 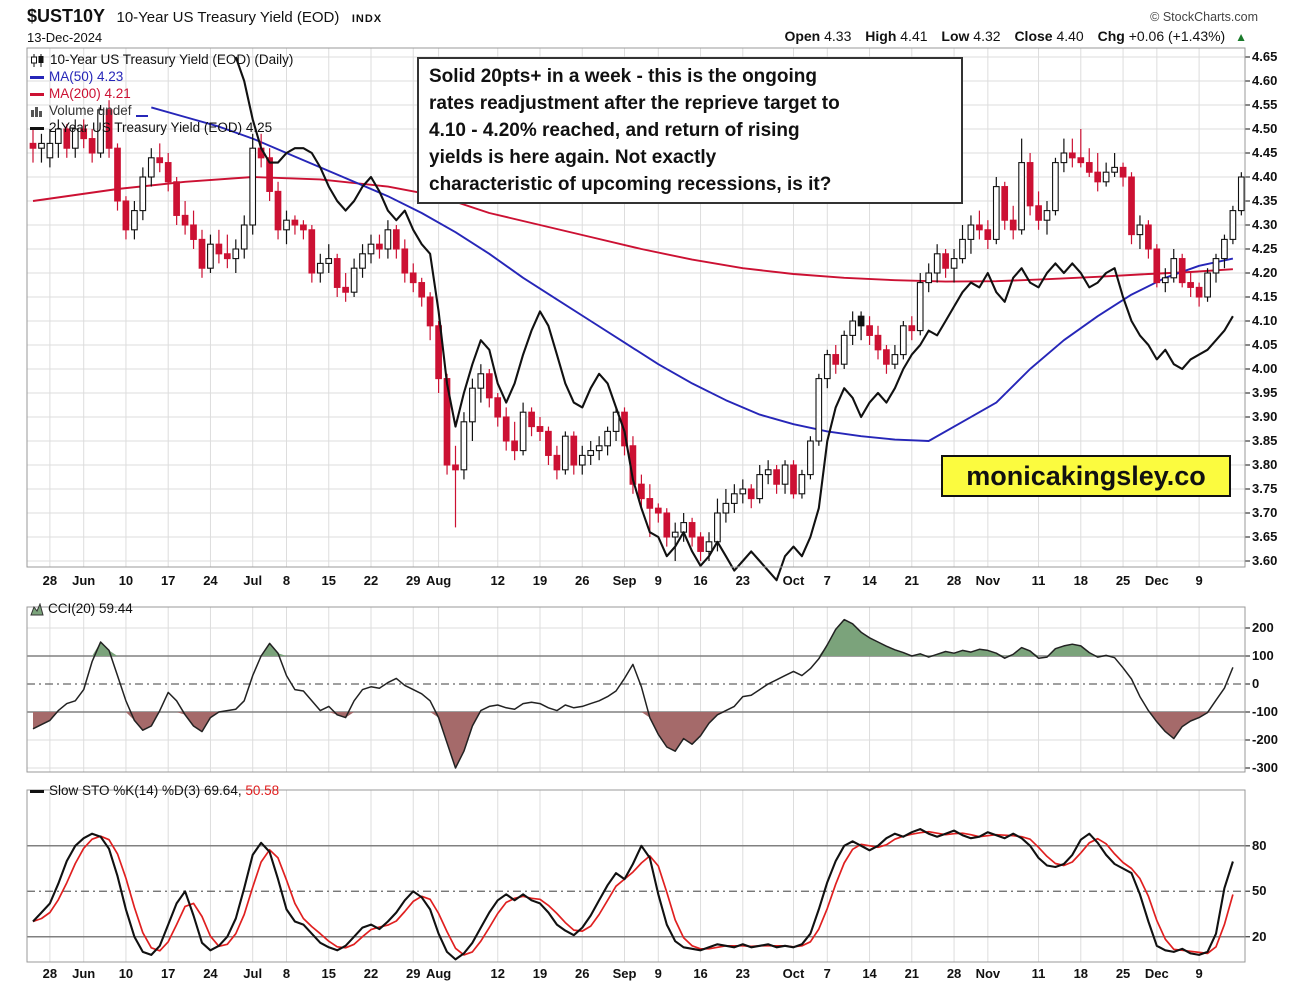 What do you see at coordinates (1259, 845) in the screenshot?
I see `y-tick-label: 80` at bounding box center [1259, 845].